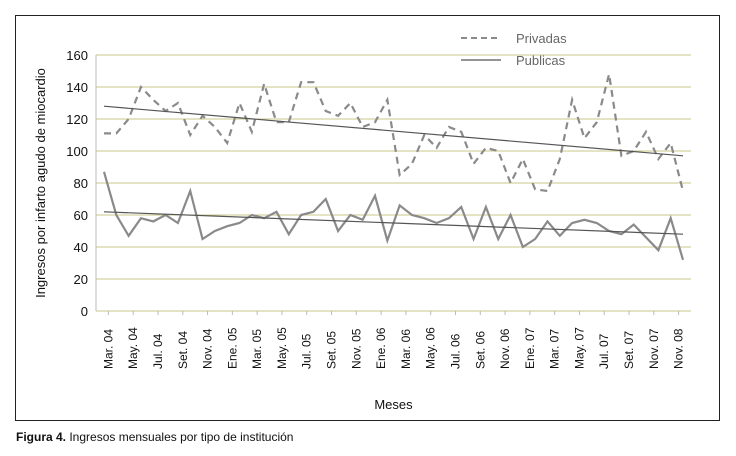  What do you see at coordinates (654, 348) in the screenshot?
I see `x-tick-label: Nov. 07` at bounding box center [654, 348].